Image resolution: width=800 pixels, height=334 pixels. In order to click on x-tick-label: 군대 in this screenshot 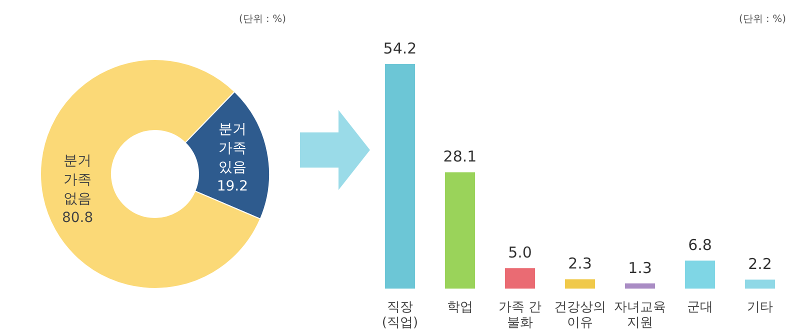, I will do `click(700, 307)`.